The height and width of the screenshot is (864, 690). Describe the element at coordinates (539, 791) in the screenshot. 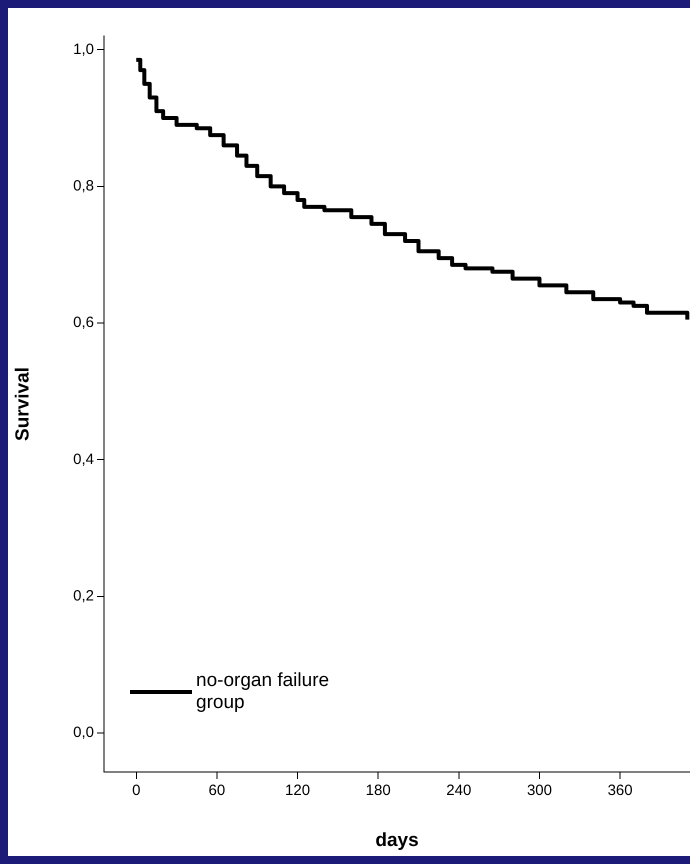

I see `x-tick-label: 300` at that location.